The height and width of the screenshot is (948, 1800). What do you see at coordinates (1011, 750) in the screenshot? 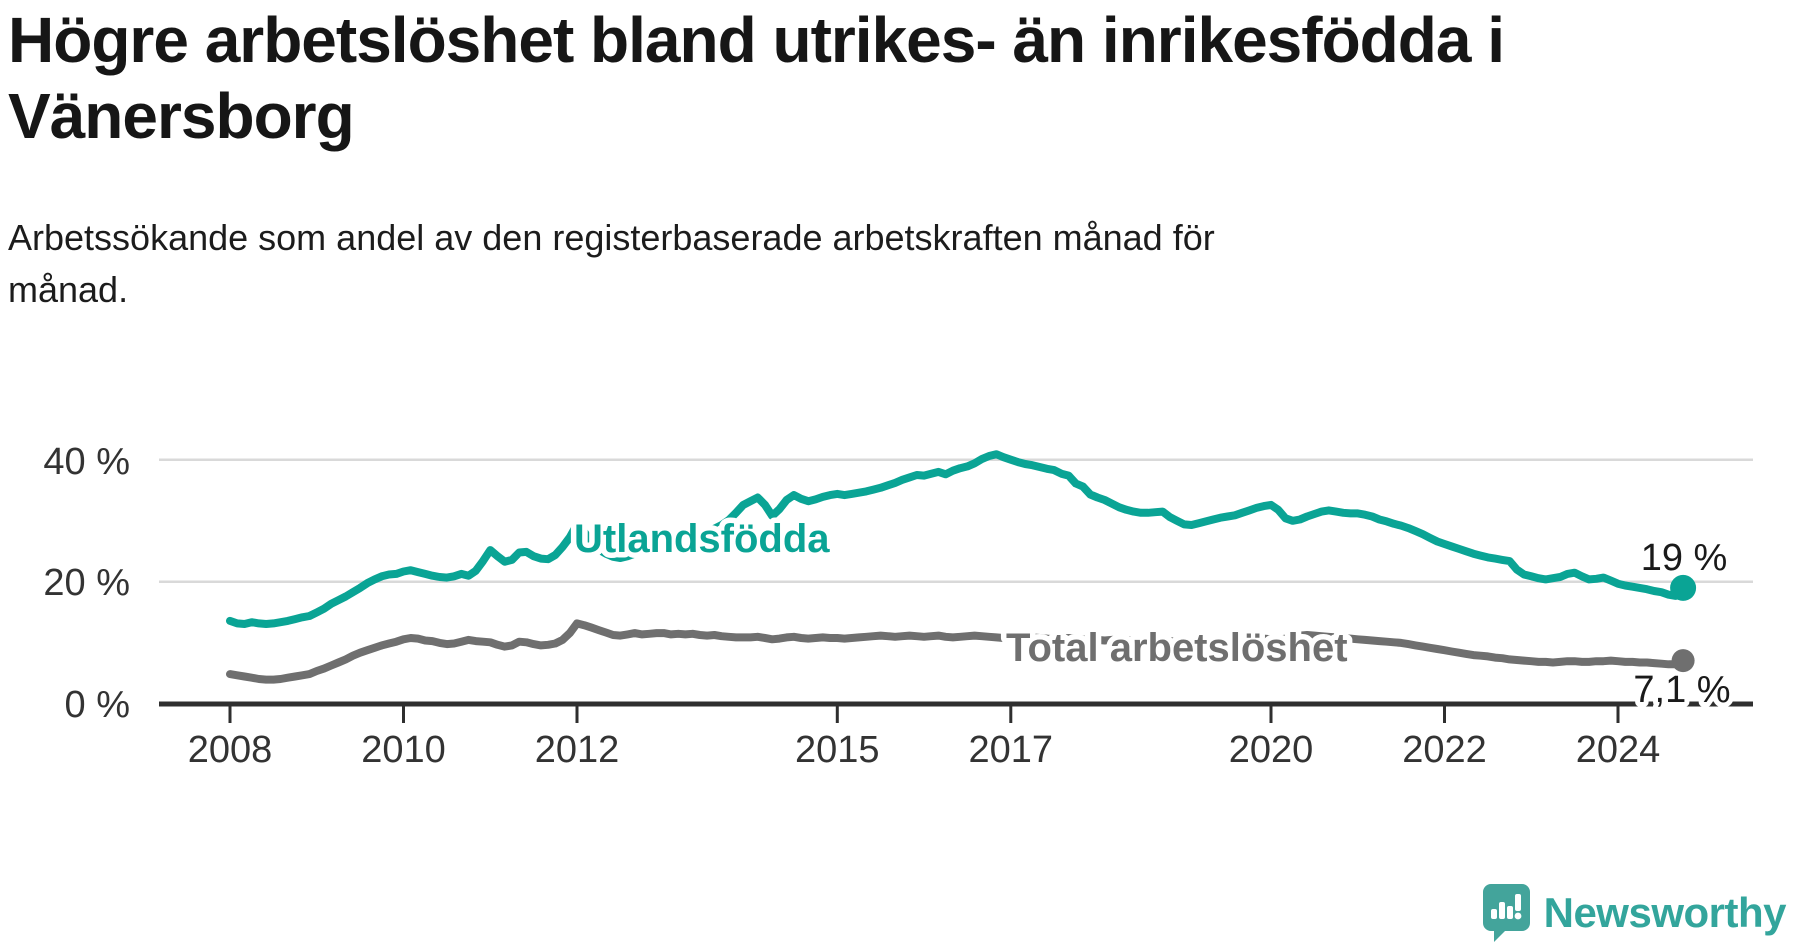
I see `x-tick-2017: 2017` at bounding box center [1011, 750].